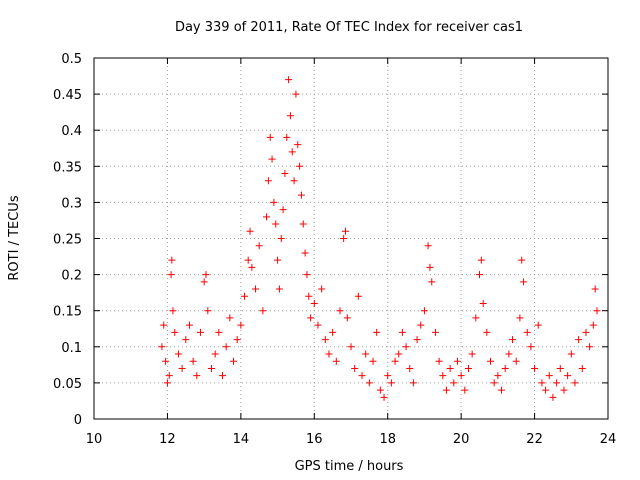 Image resolution: width=640 pixels, height=480 pixels. What do you see at coordinates (67, 167) in the screenshot?
I see `y-tick-label: 0.35` at bounding box center [67, 167].